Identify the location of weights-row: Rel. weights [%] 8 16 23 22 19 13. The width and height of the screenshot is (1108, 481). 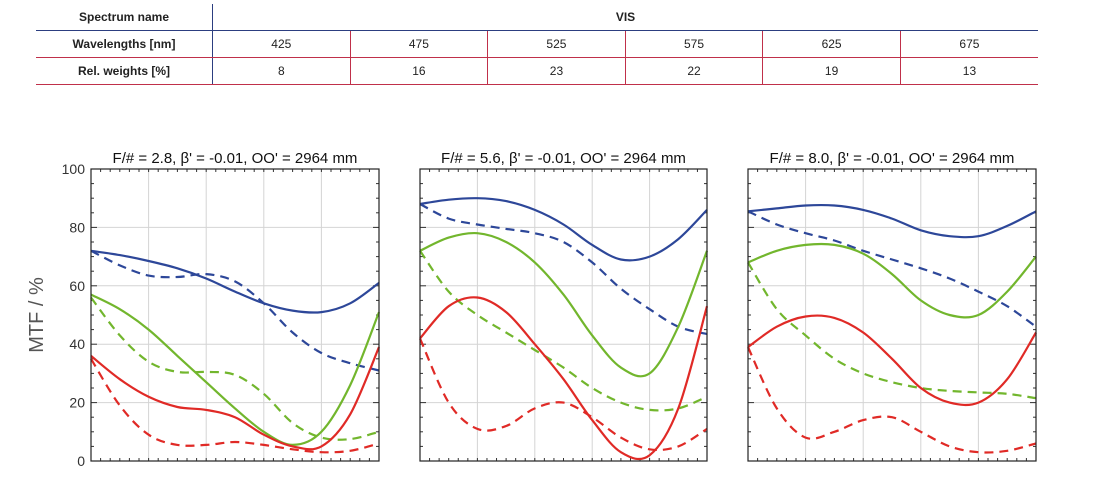
(537, 71).